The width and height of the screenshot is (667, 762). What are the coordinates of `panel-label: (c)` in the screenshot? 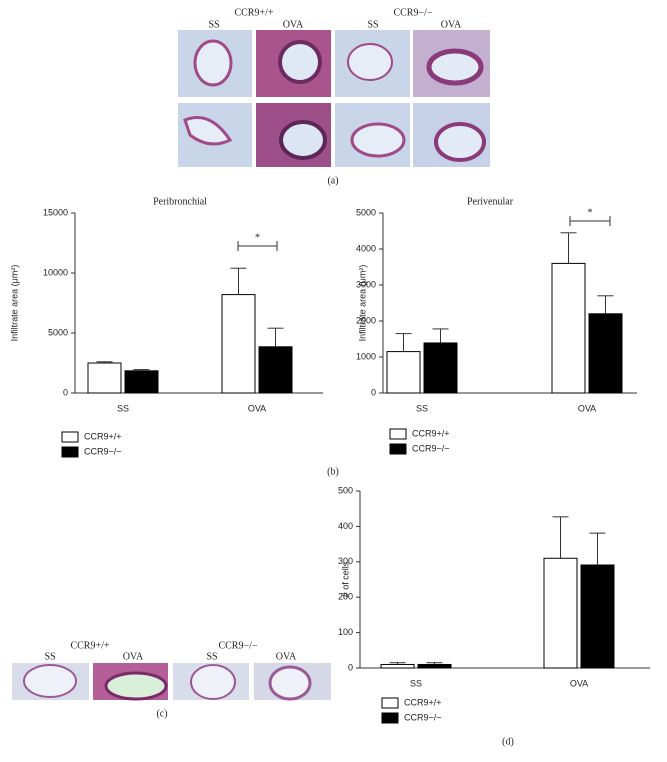 It's located at (161, 713).